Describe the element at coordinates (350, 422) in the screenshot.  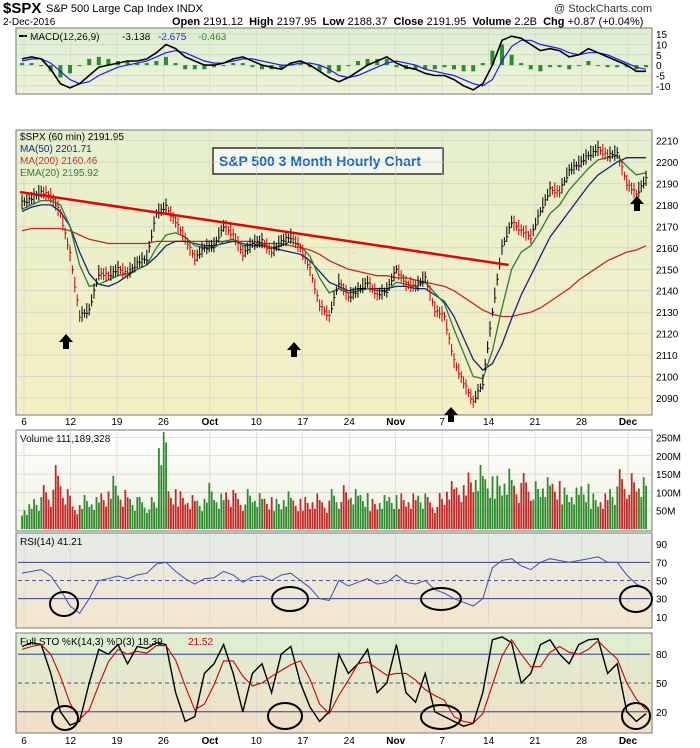
I see `x-axis-label: 24` at that location.